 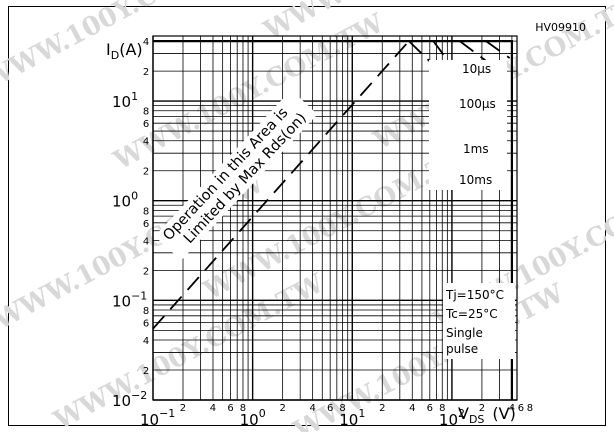 I want to click on condition-tj: Tj=150°C, so click(x=474, y=295).